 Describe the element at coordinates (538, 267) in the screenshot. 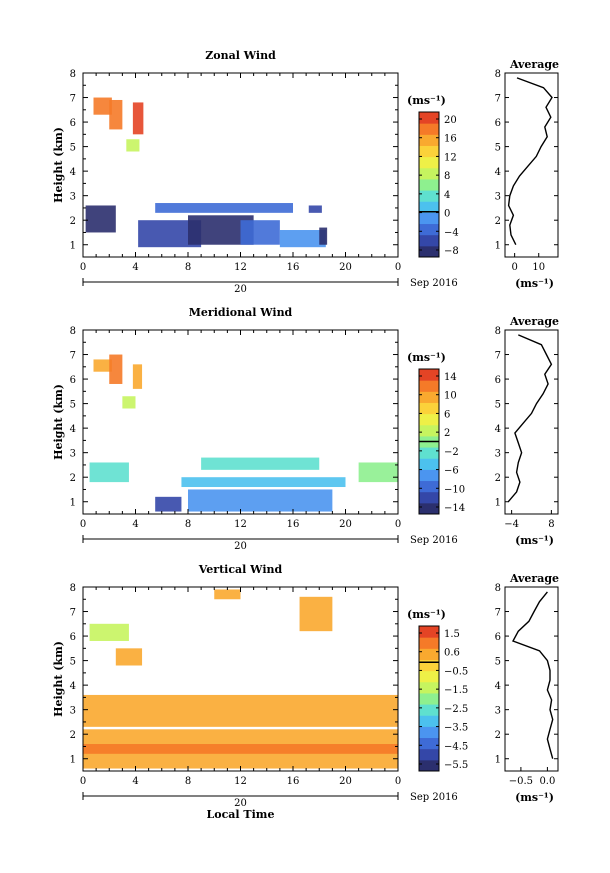

I see `profile-x-tick-label: 10` at that location.